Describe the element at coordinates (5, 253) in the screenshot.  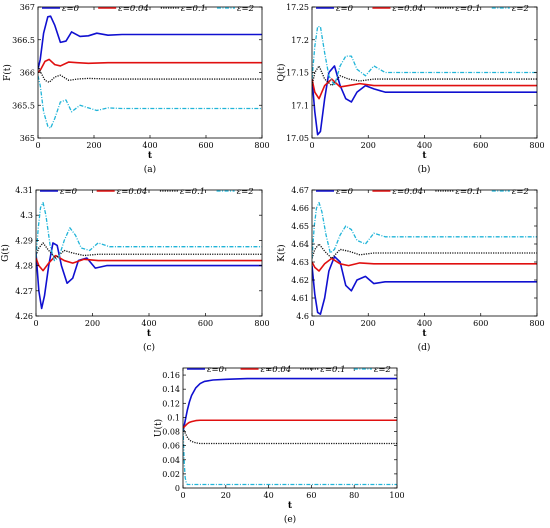
I see `y-axis-label: G(t)` at that location.